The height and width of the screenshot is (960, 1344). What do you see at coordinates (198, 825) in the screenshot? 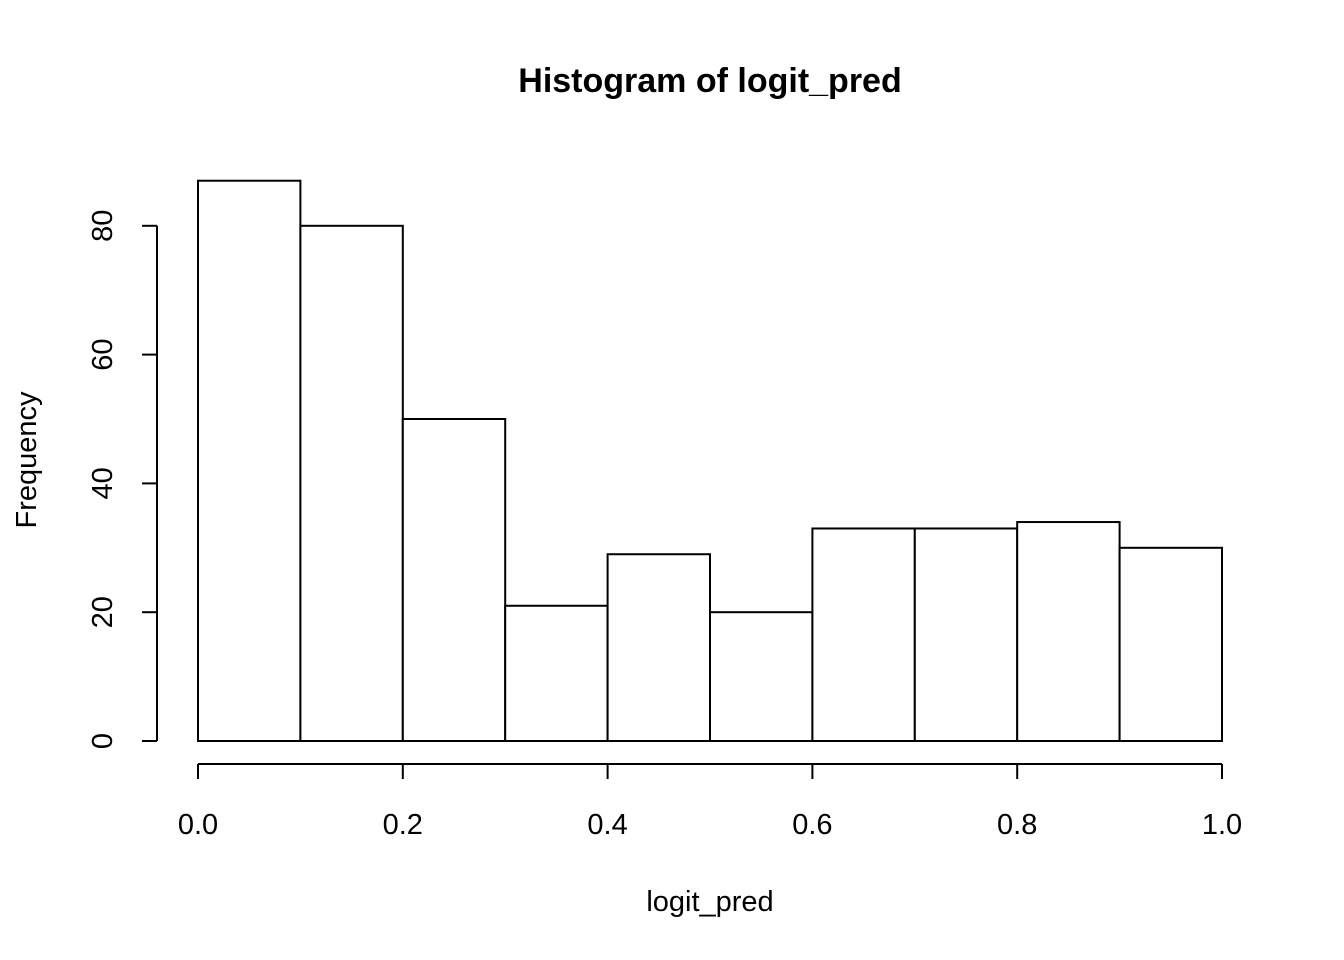
I see `x-tick-label-0: 0.0` at bounding box center [198, 825].